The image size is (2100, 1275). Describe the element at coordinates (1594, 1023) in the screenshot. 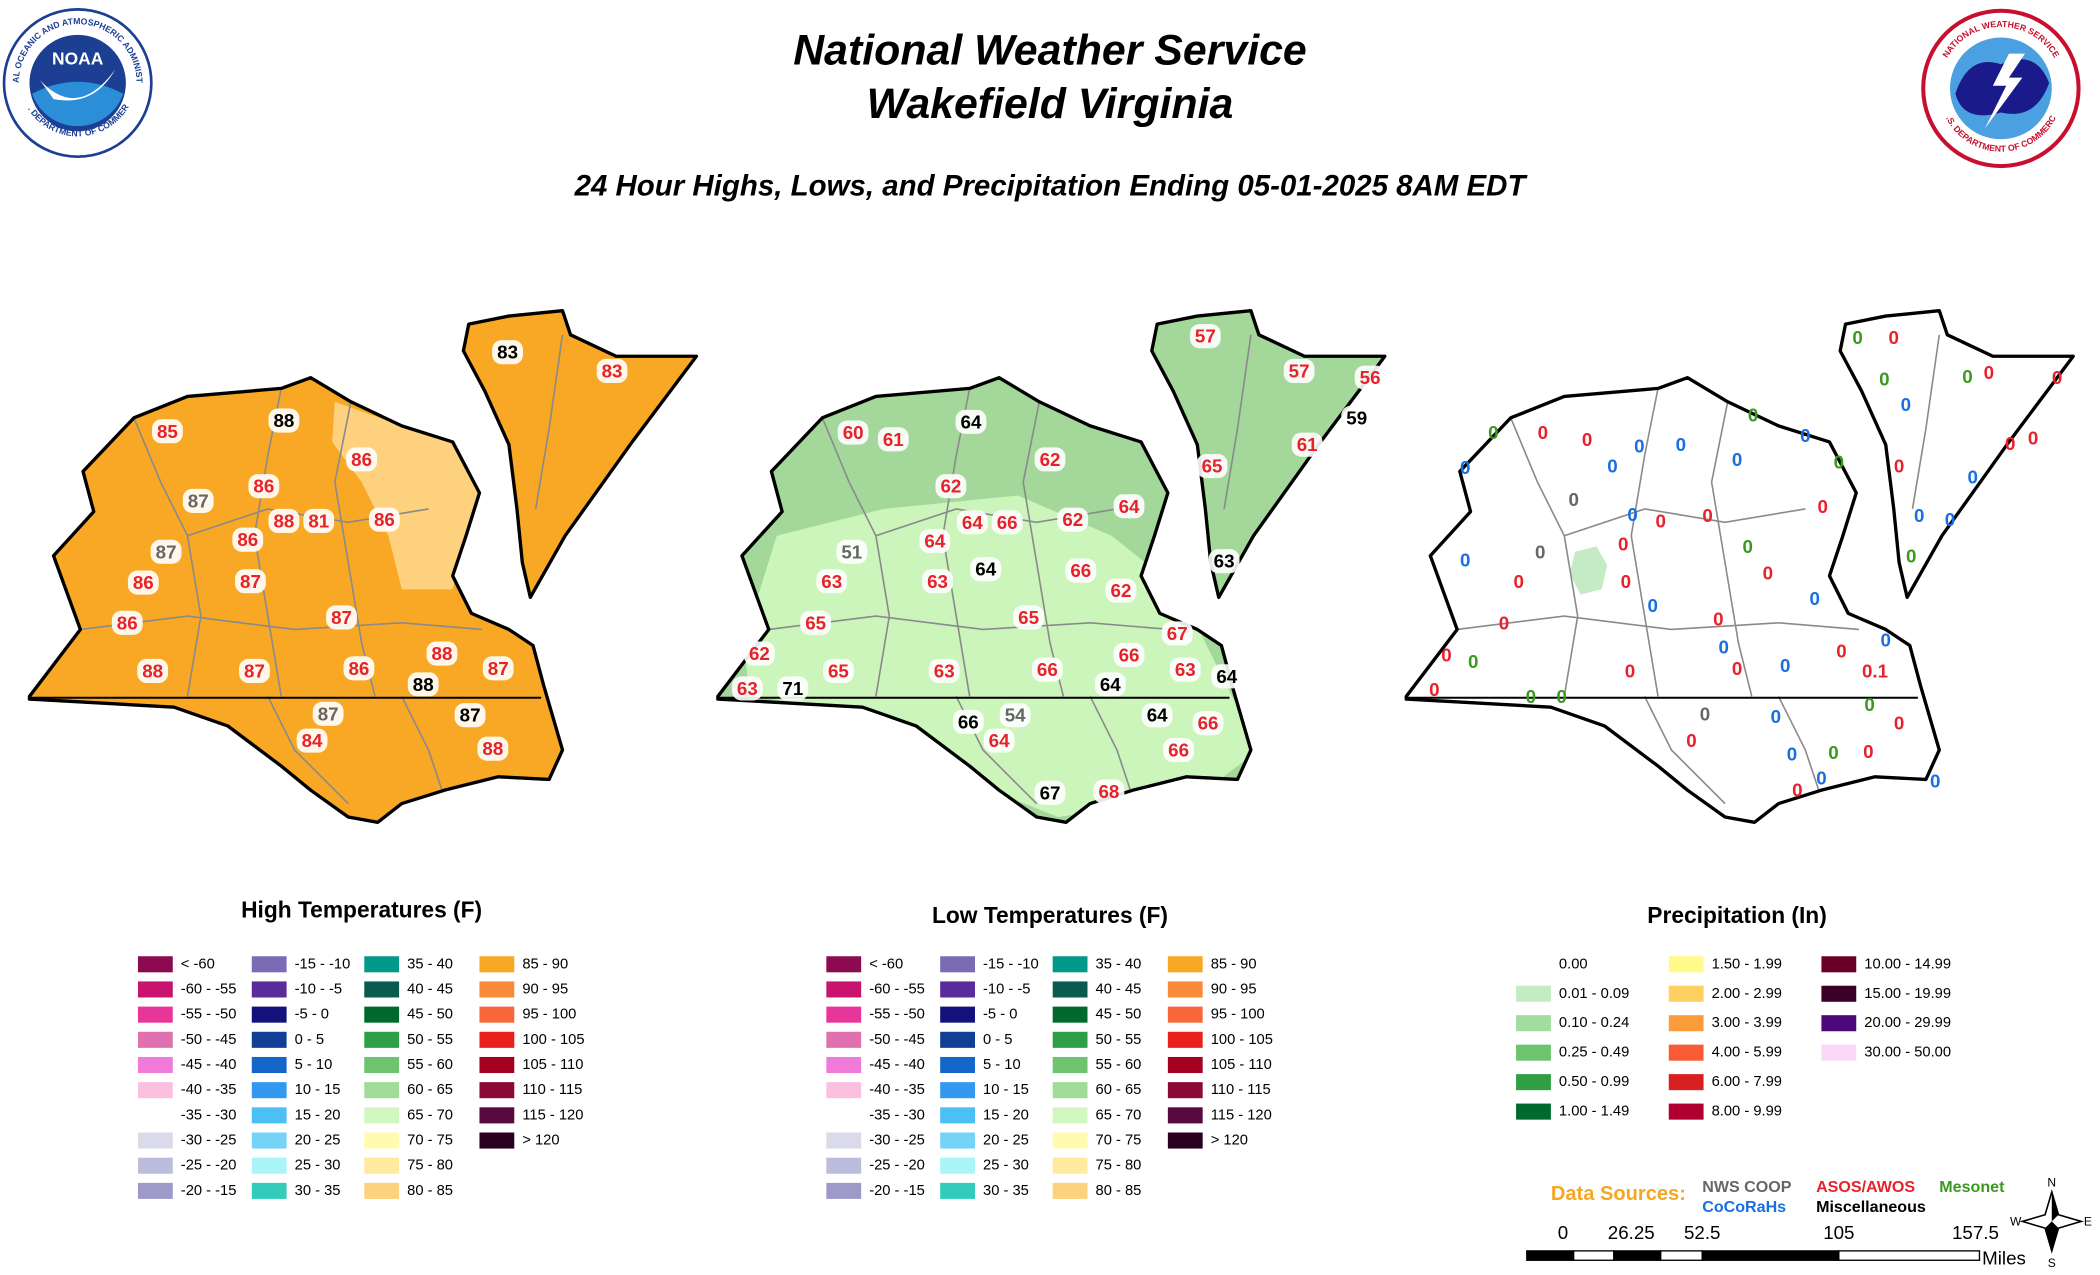

I see `legend-label: 0.10 - 0.24` at that location.